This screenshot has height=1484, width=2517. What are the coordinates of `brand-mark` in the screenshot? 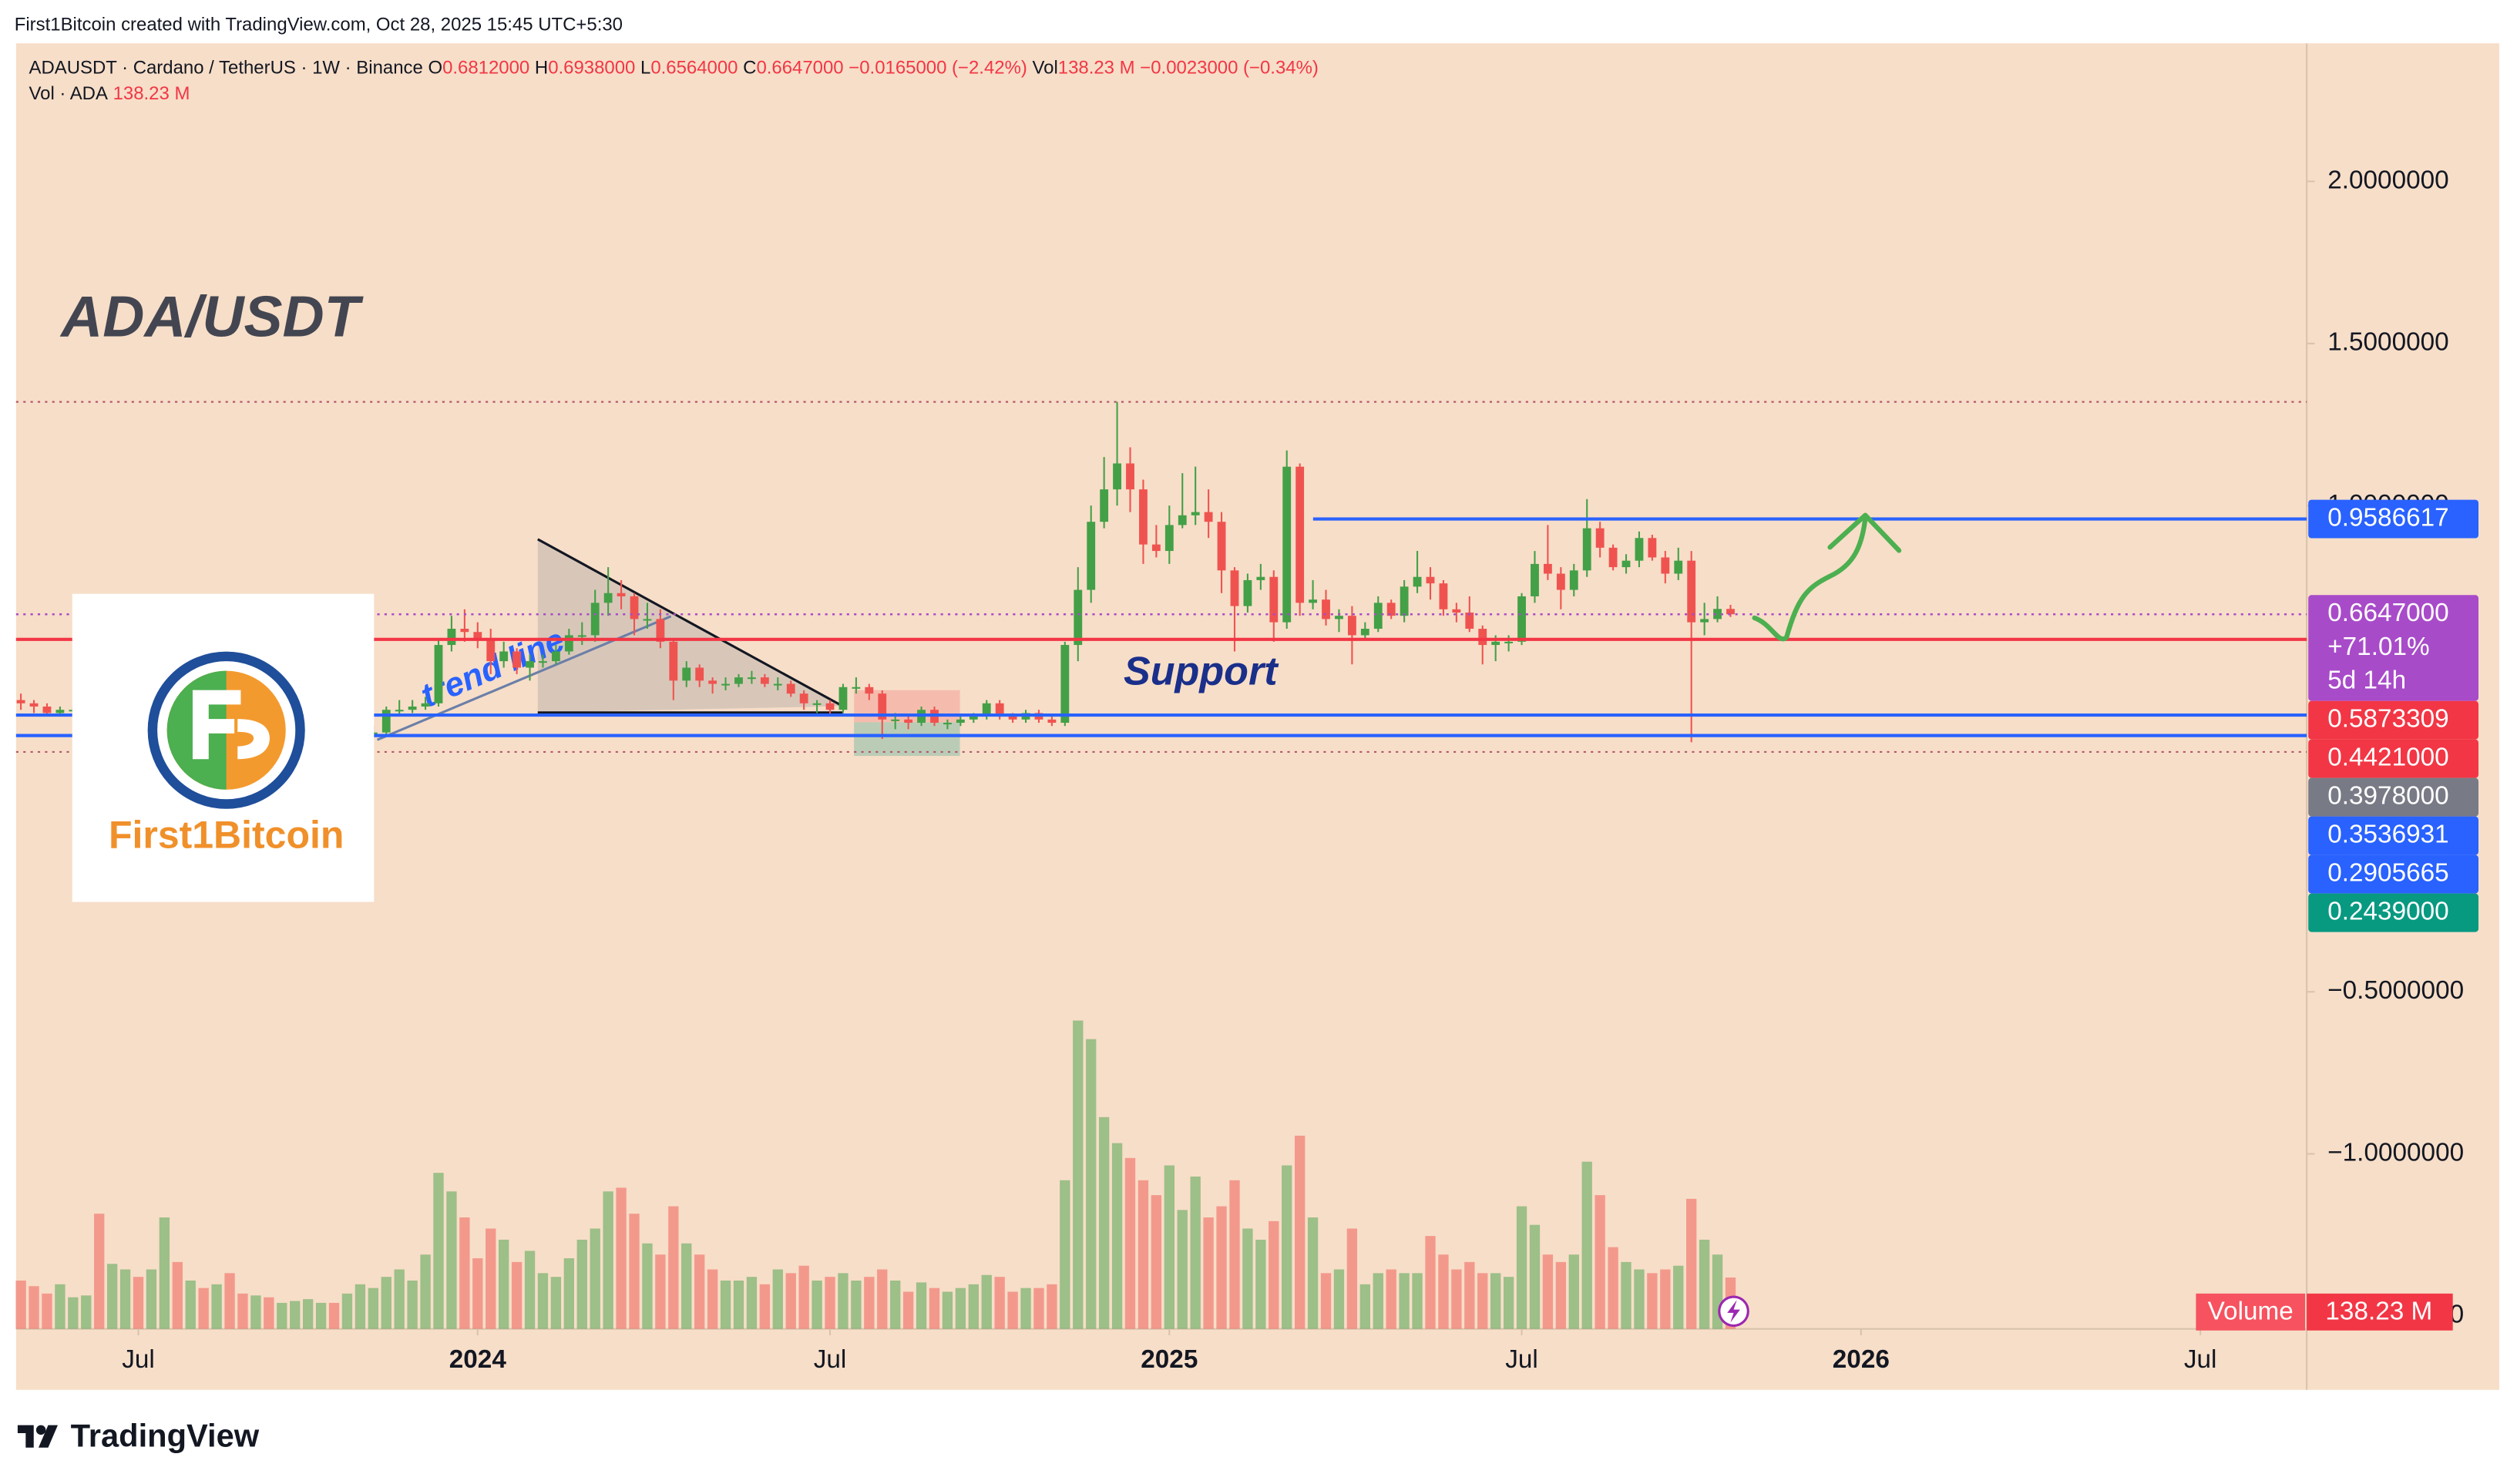 It's located at (40, 1430).